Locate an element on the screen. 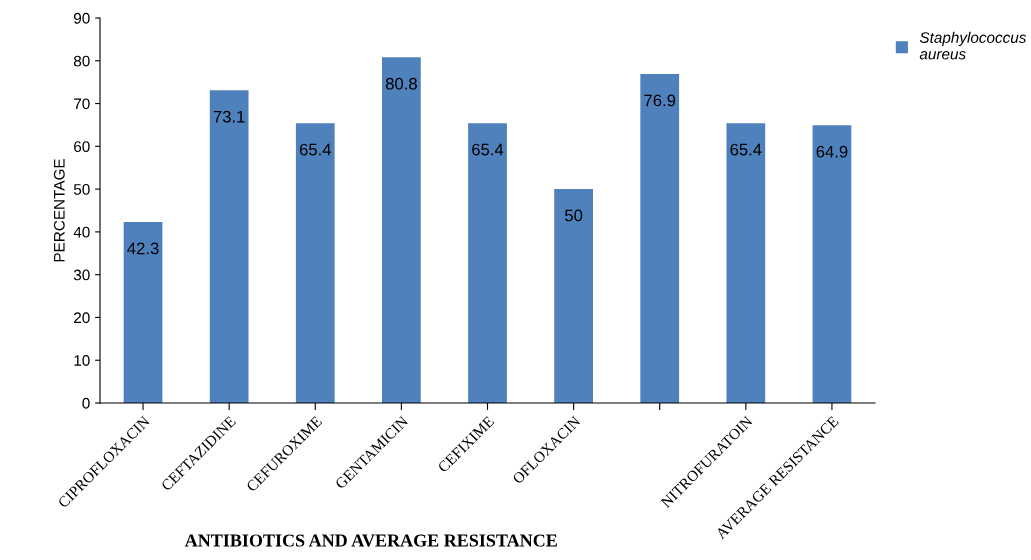  data-label: 80.8 is located at coordinates (401, 83).